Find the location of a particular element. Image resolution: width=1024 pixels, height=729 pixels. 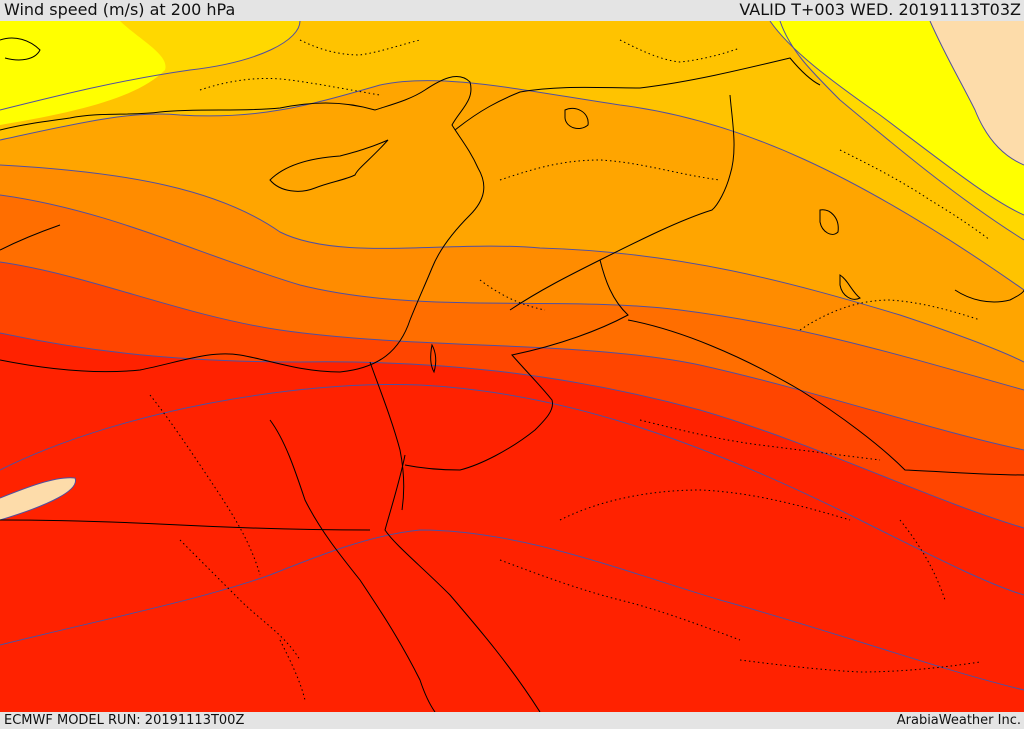

cyprus-coast is located at coordinates (329, 165).